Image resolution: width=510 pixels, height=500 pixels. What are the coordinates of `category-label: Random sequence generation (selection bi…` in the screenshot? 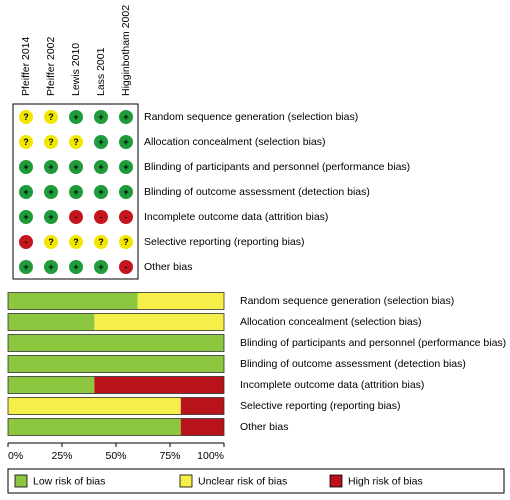 It's located at (347, 301).